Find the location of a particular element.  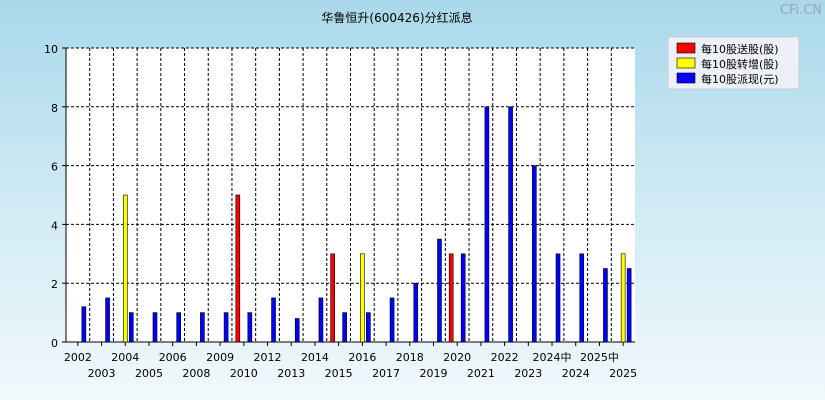

x-tick-label: 2022 is located at coordinates (505, 357).